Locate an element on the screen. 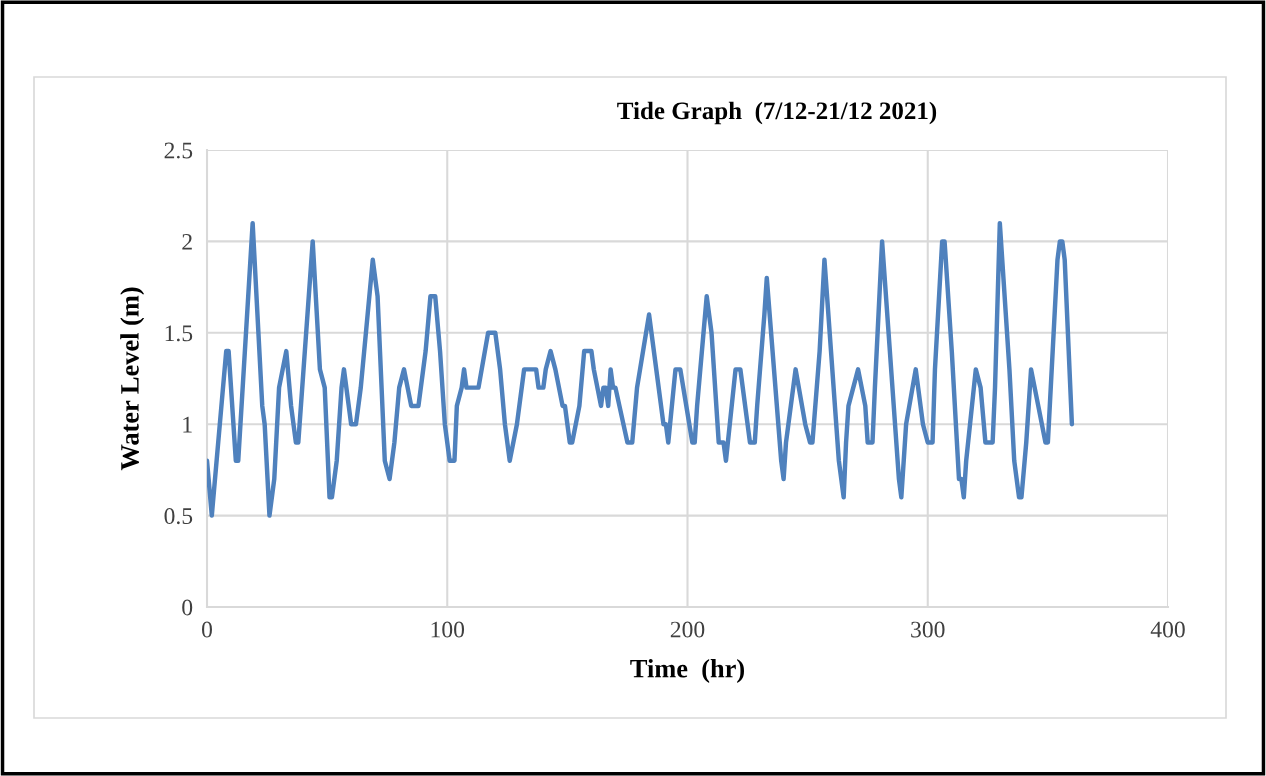 This screenshot has height=776, width=1266. x-tick-label: 300 is located at coordinates (928, 629).